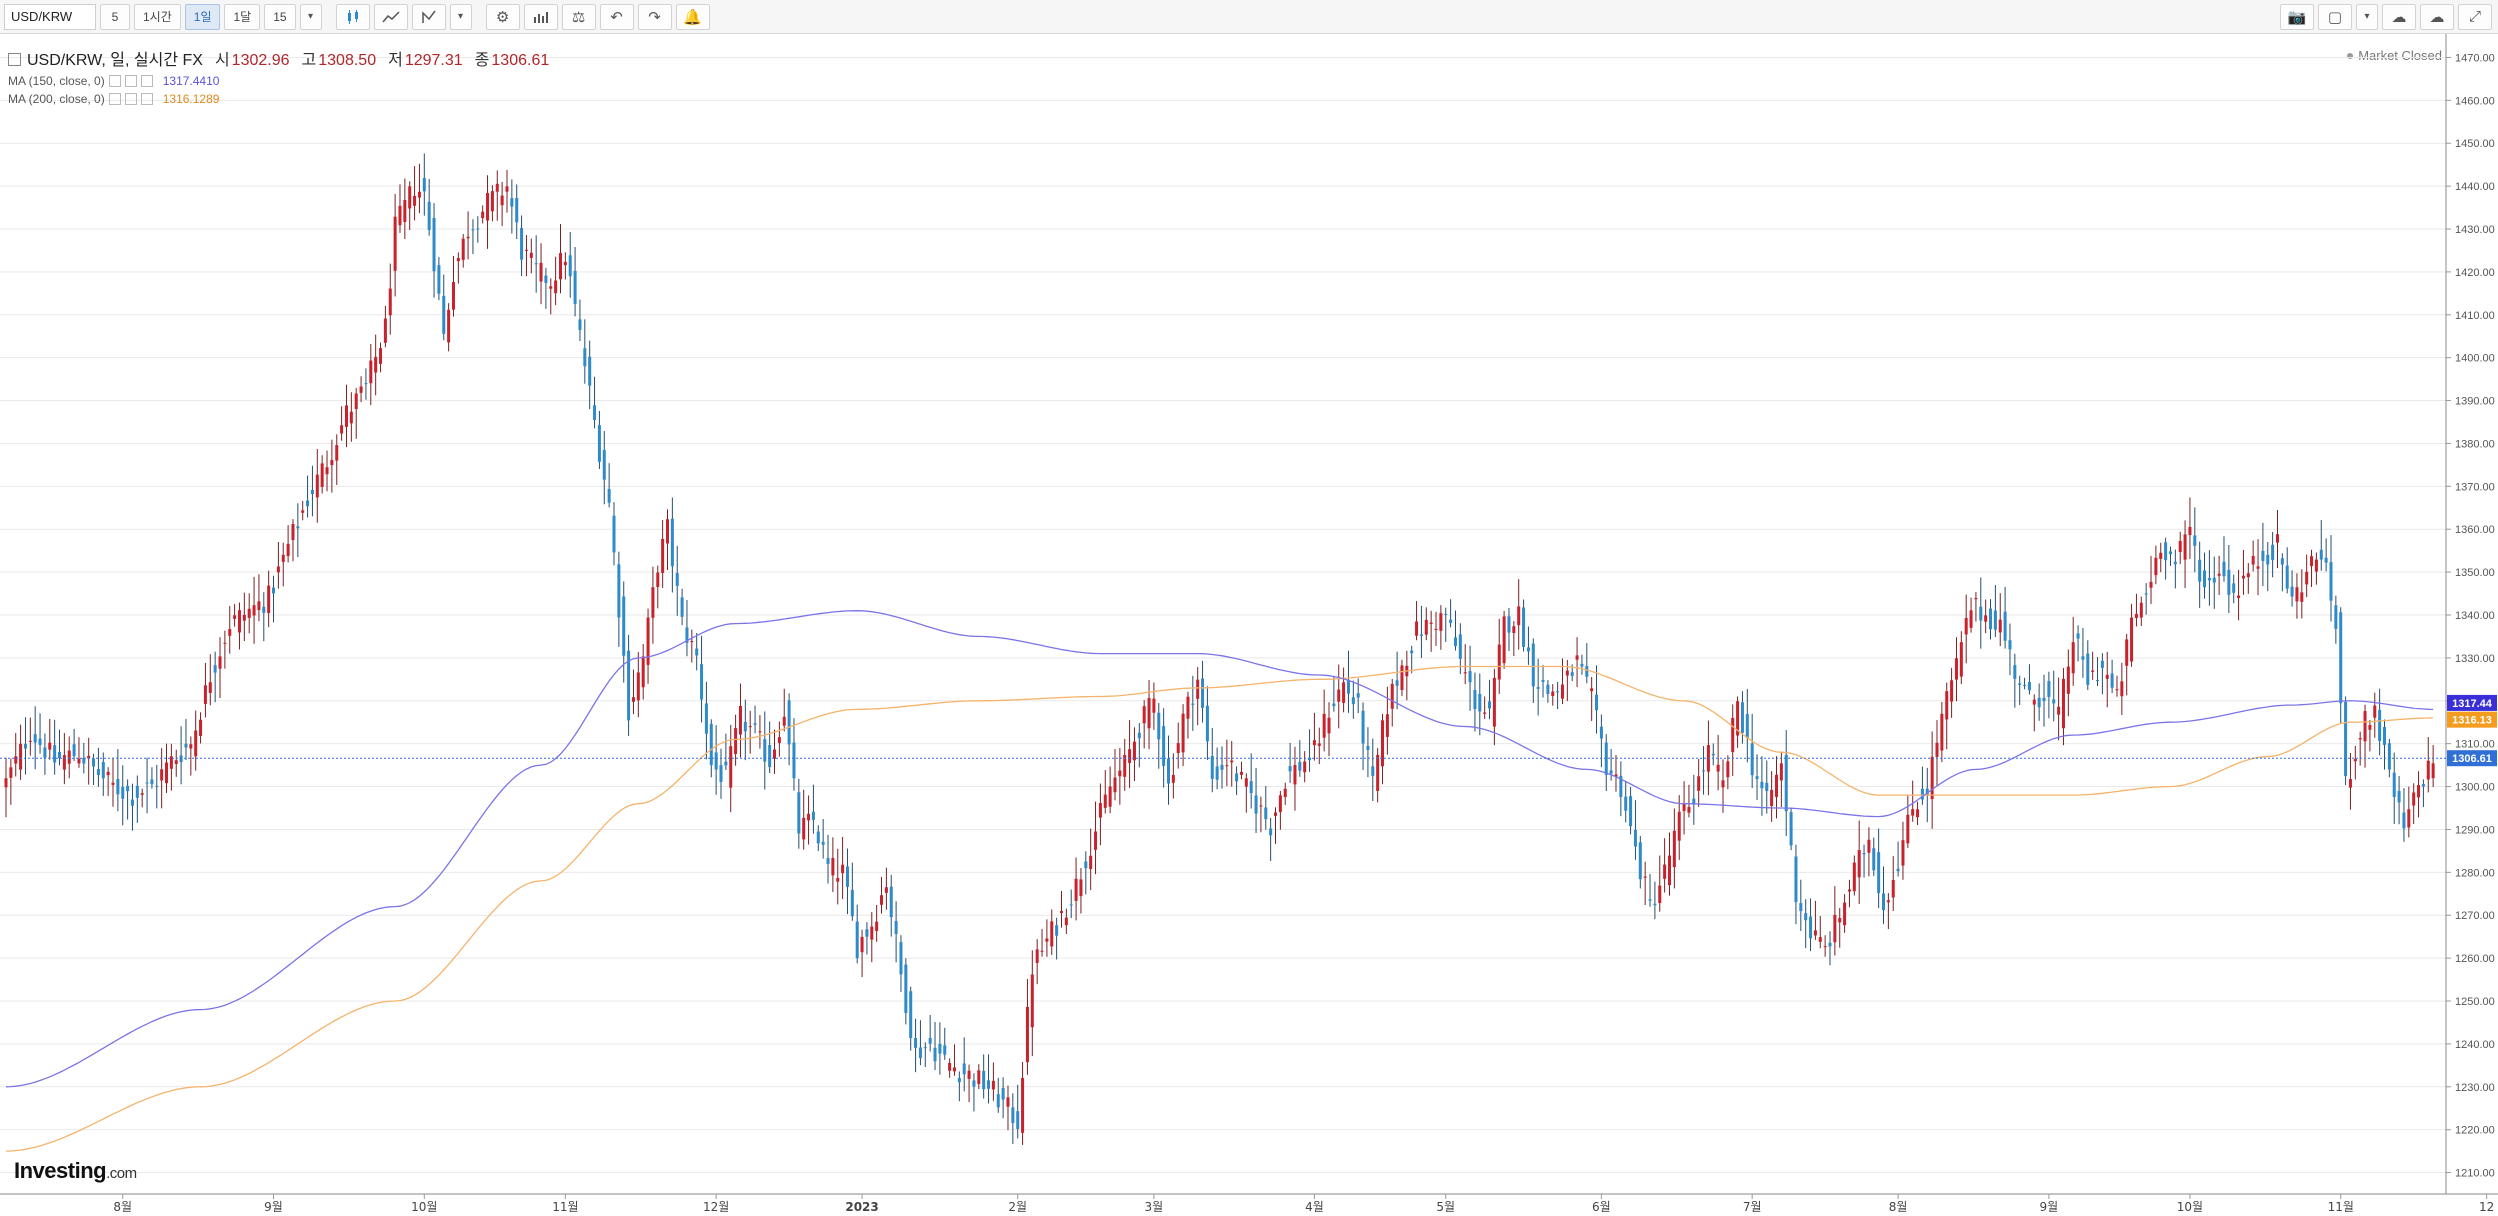 Image resolution: width=2498 pixels, height=1216 pixels. I want to click on ma150-settings-icon, so click(130, 81).